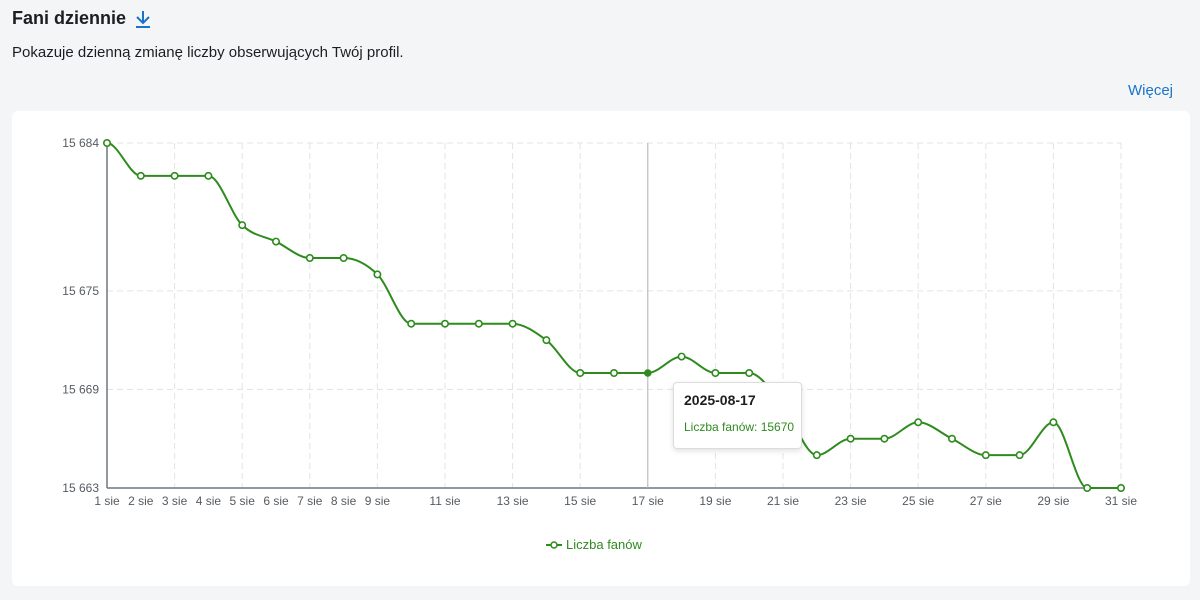 The width and height of the screenshot is (1200, 600). I want to click on legend-label: Liczba fanów, so click(604, 544).